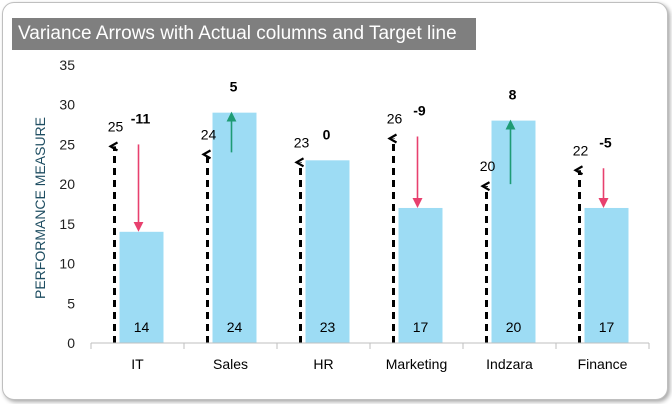 The width and height of the screenshot is (672, 404). I want to click on y-axis-title: PERFORMANCE MEASURE, so click(40, 208).